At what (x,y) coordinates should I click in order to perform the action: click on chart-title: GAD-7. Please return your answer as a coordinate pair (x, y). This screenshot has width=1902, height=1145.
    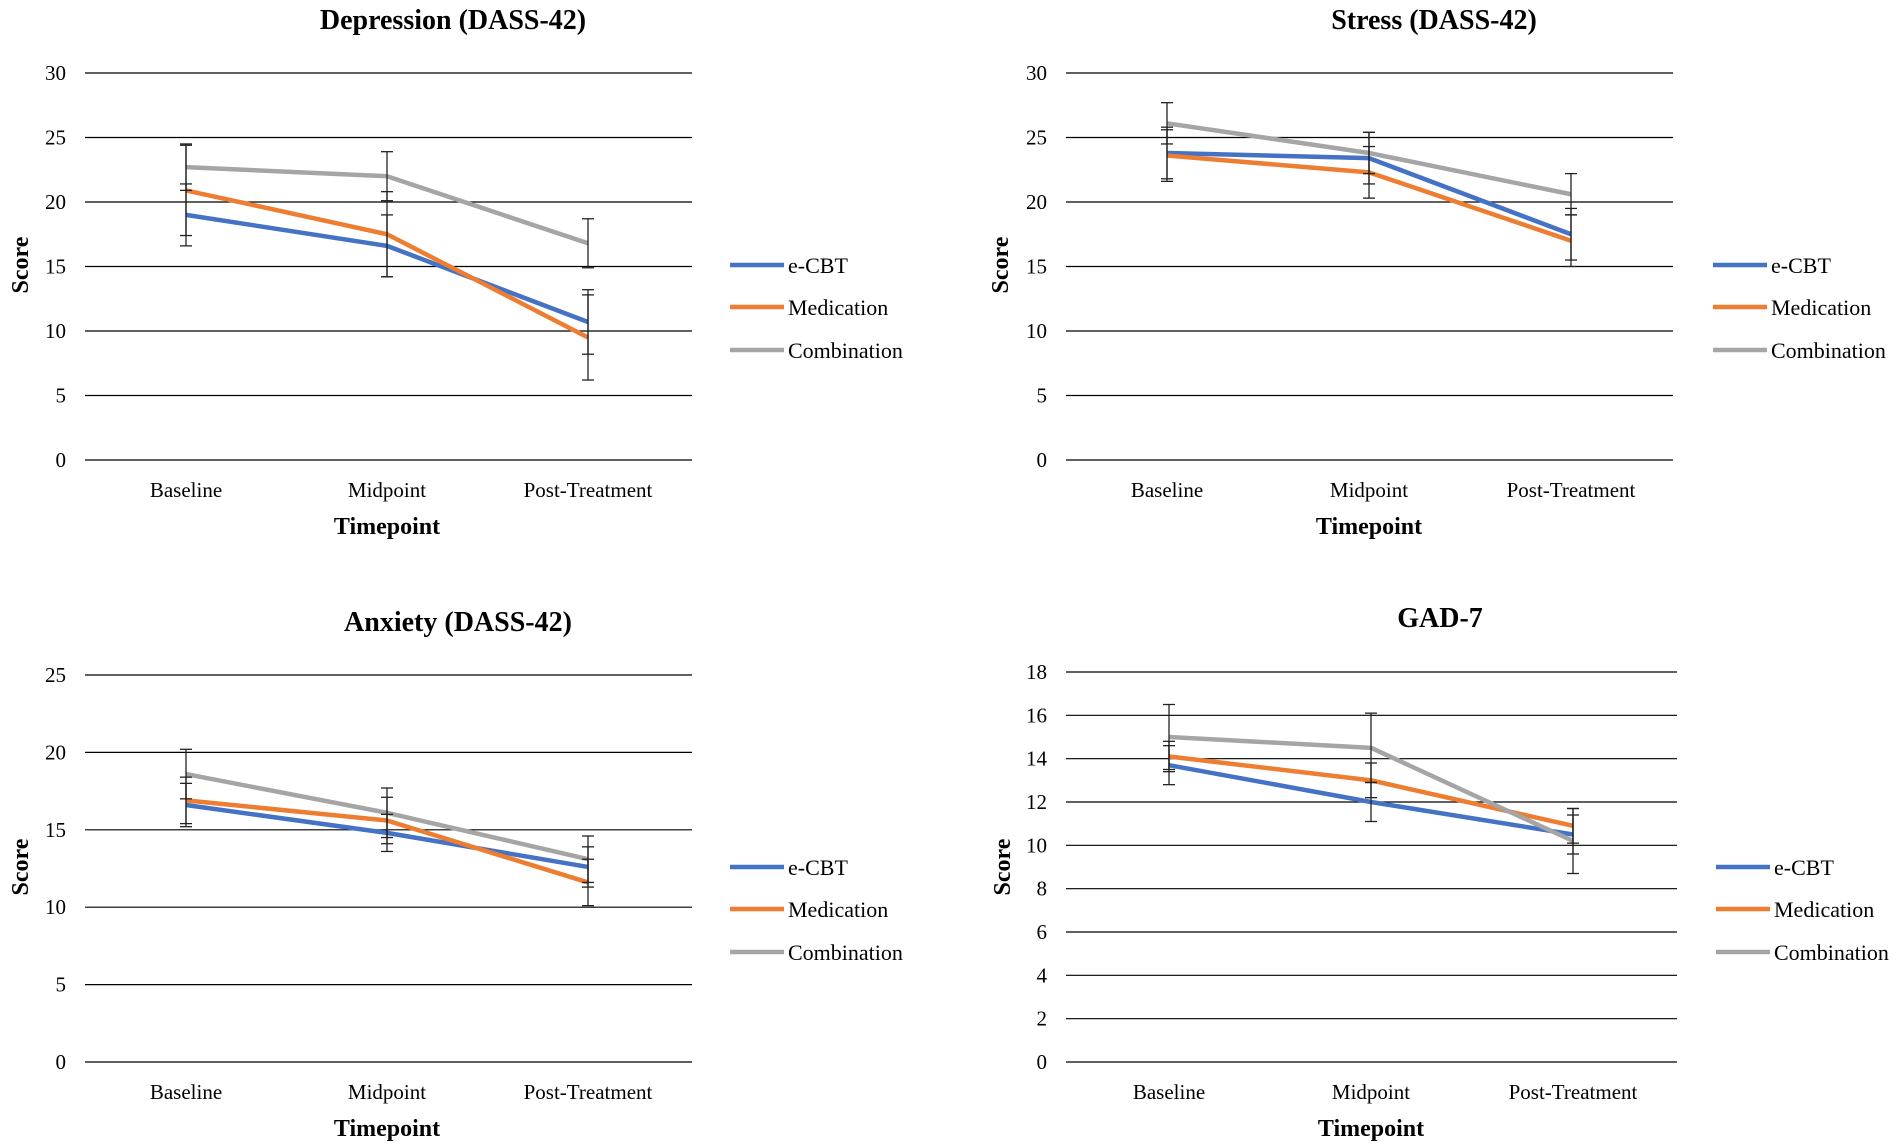
    Looking at the image, I should click on (1440, 618).